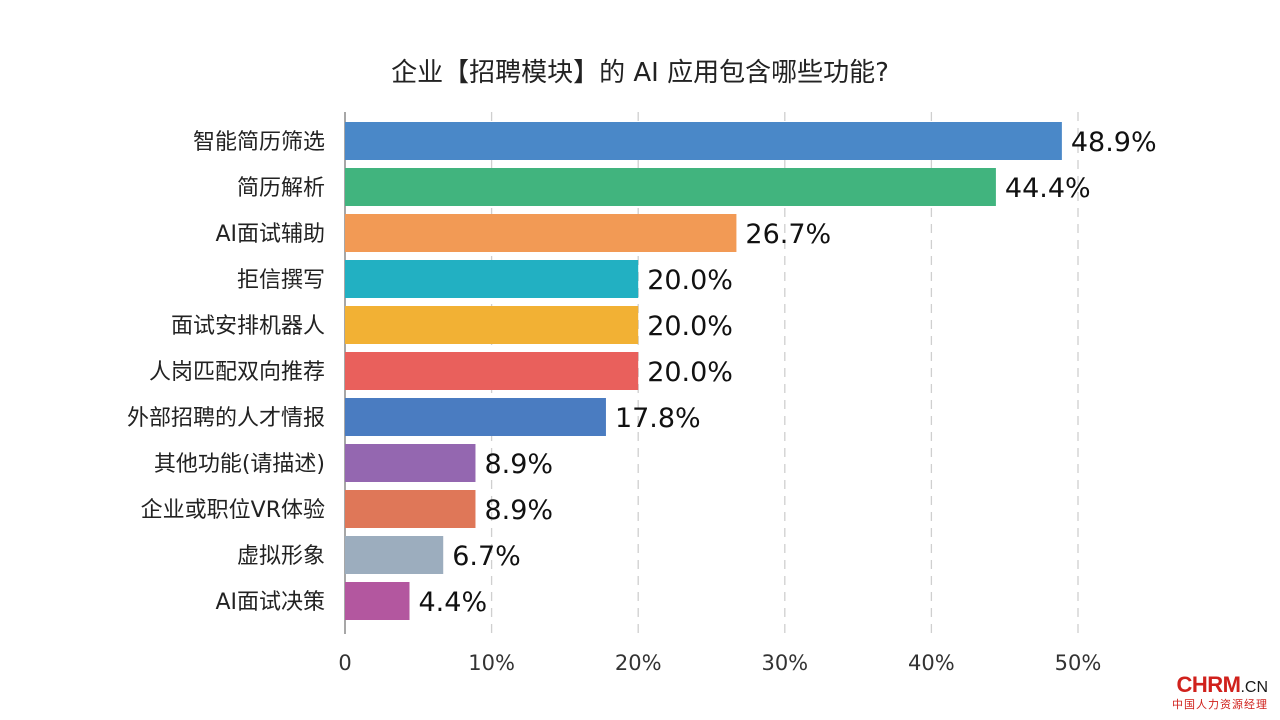  I want to click on category-label: 外部招聘的人才情报, so click(226, 418).